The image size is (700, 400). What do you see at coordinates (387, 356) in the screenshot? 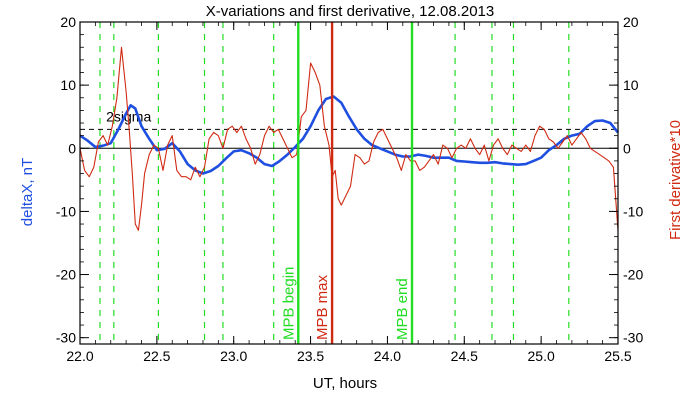
I see `x-tick-label: 24.0` at bounding box center [387, 356].